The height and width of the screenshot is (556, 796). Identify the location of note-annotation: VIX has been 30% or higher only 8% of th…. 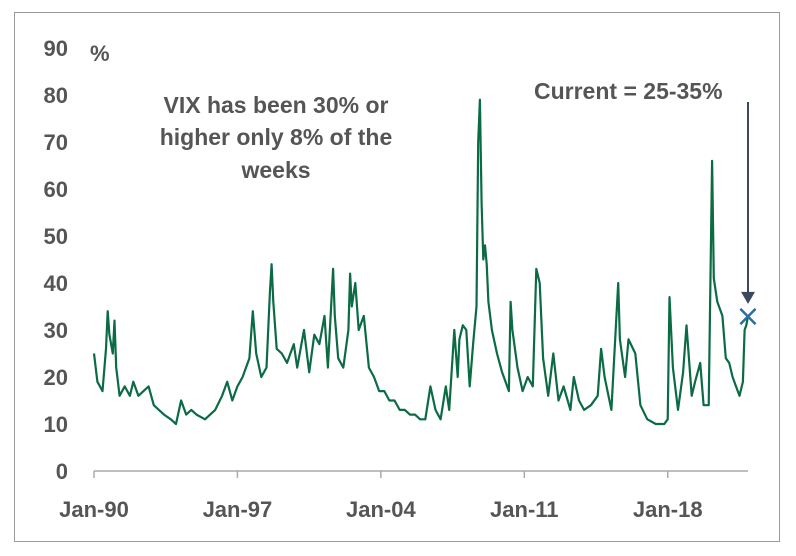
(276, 137).